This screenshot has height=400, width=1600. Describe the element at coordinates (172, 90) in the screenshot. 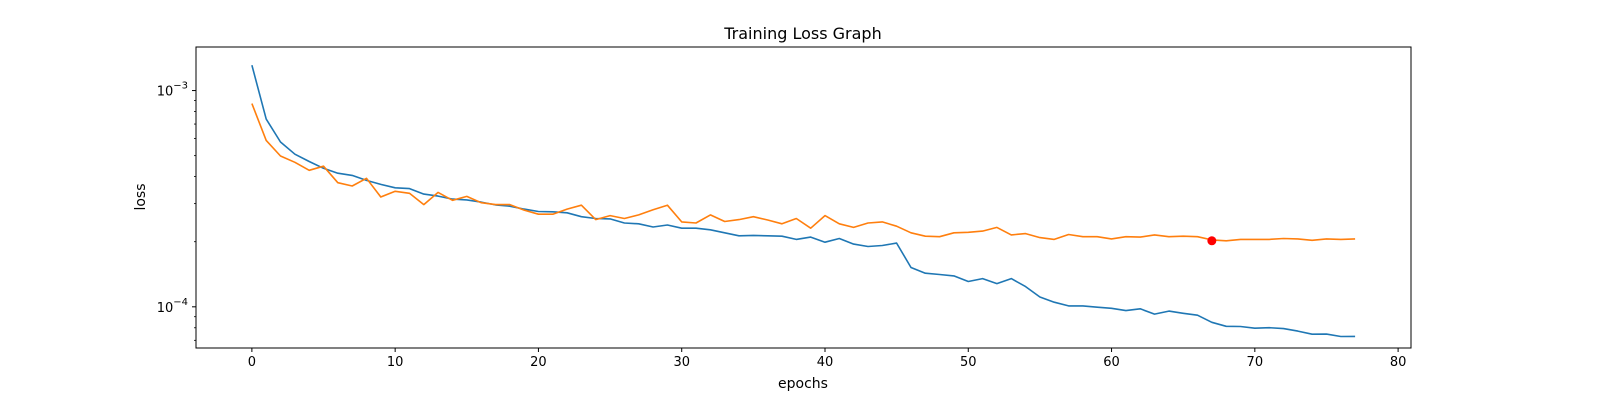

I see `y-tick-label: 10⁻³` at that location.